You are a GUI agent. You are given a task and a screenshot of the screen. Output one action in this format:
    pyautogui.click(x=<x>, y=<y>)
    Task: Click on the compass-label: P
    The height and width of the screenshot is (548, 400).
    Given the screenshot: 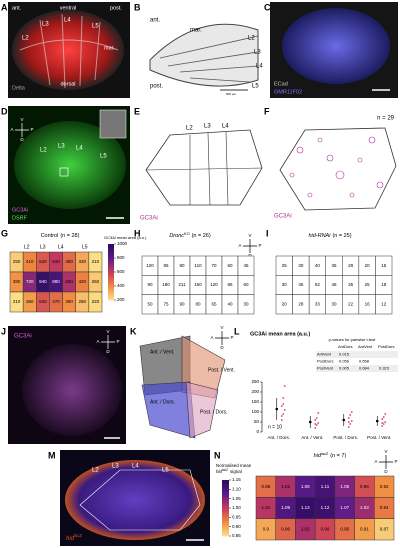 What is the action you would take?
    pyautogui.click(x=231, y=337)
    